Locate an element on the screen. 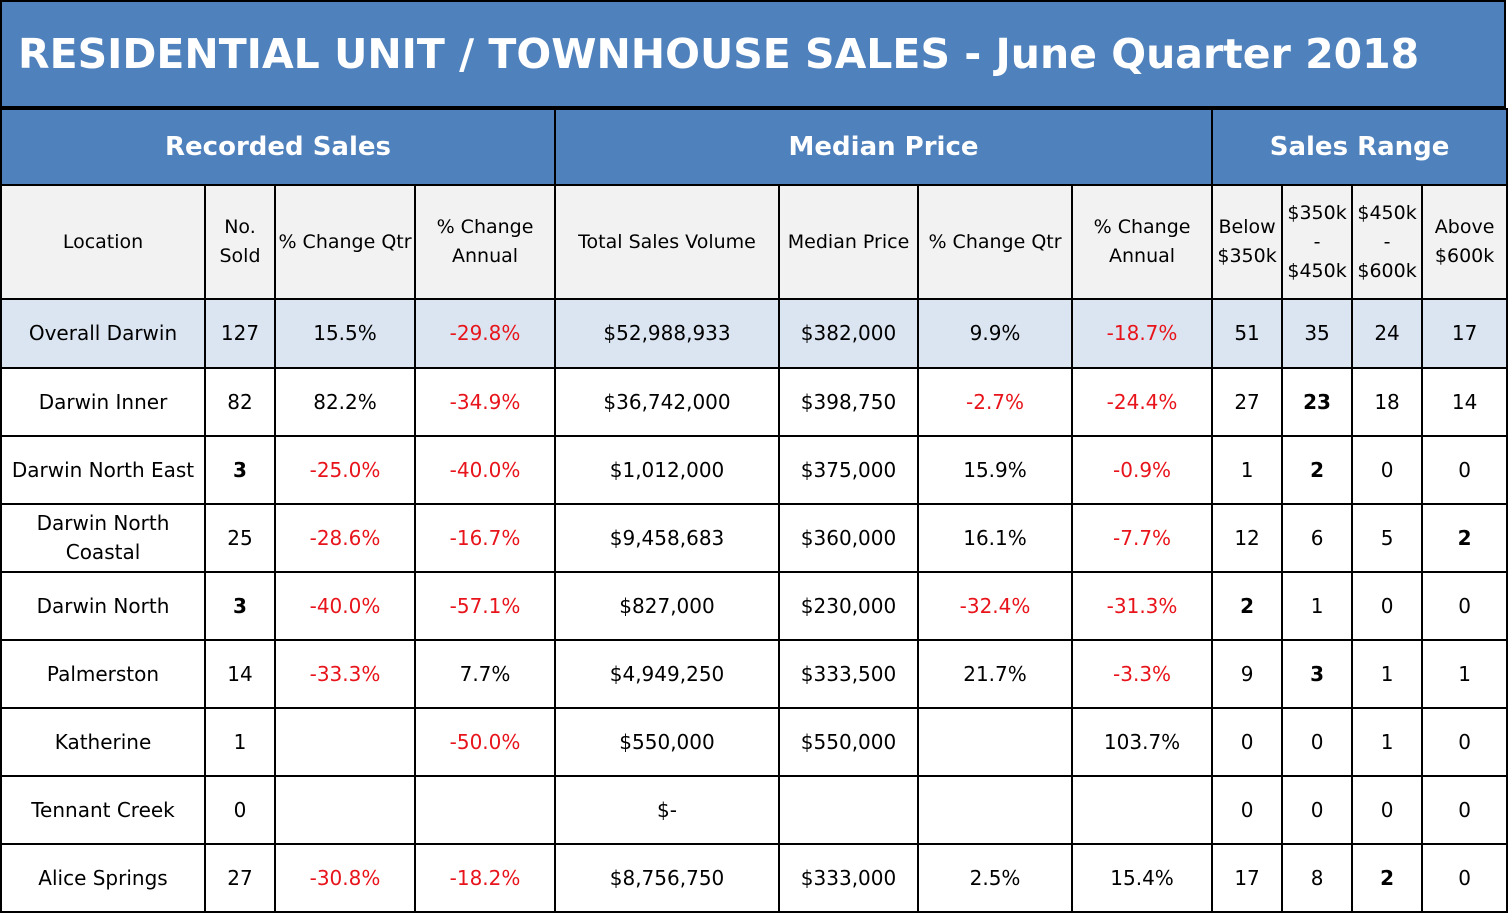  cell-total-sales-volume: $8,756,750 is located at coordinates (667, 878).